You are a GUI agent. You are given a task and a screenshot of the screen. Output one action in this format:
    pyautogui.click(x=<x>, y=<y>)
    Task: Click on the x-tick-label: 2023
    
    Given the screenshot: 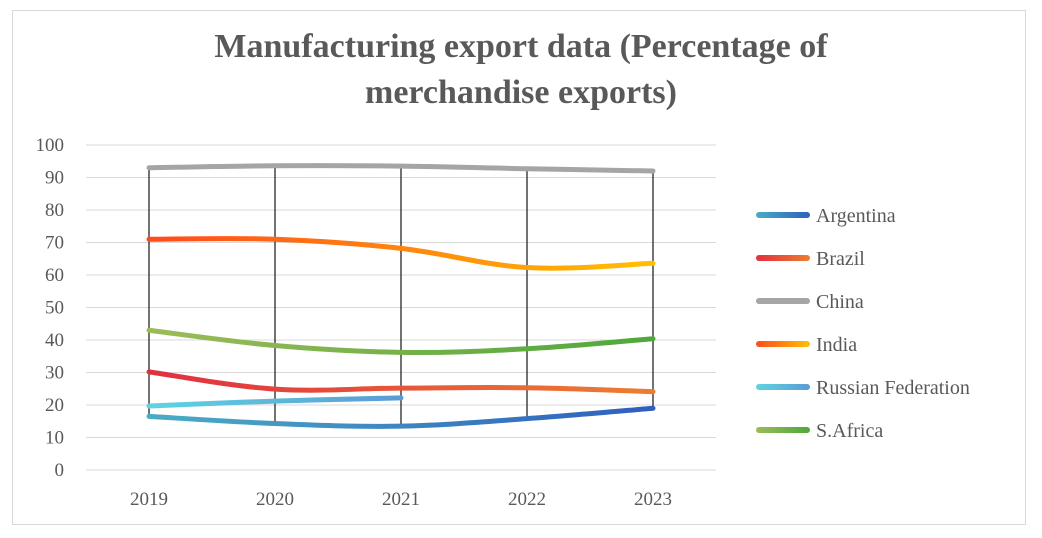 What is the action you would take?
    pyautogui.click(x=653, y=499)
    